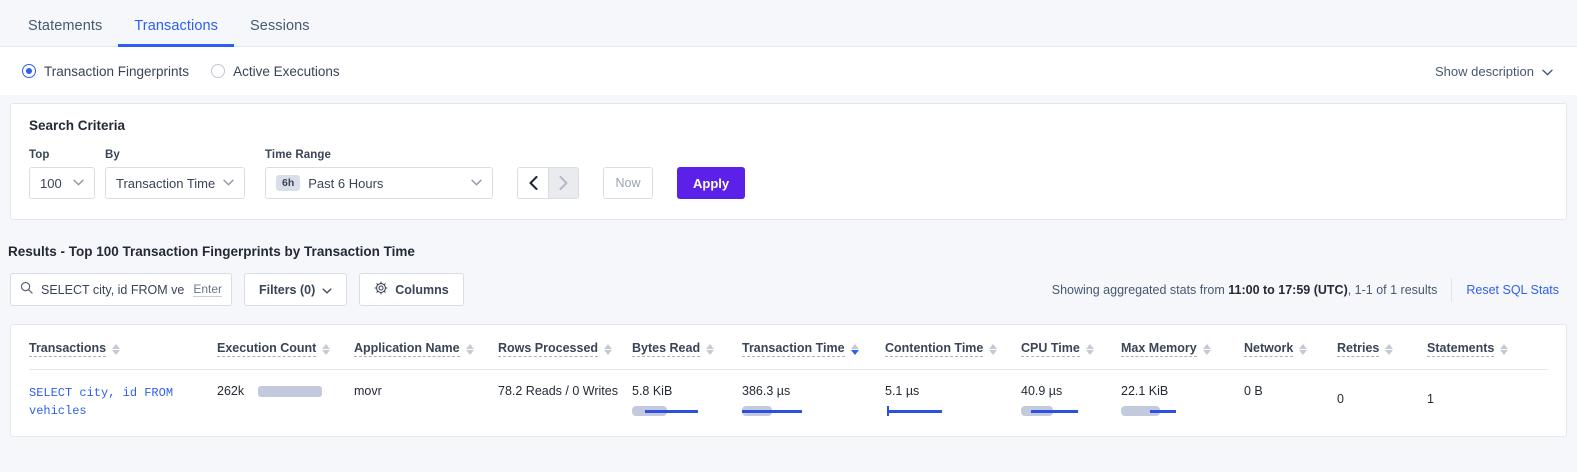  What do you see at coordinates (207, 289) in the screenshot?
I see `search-enter-hint: Enter` at bounding box center [207, 289].